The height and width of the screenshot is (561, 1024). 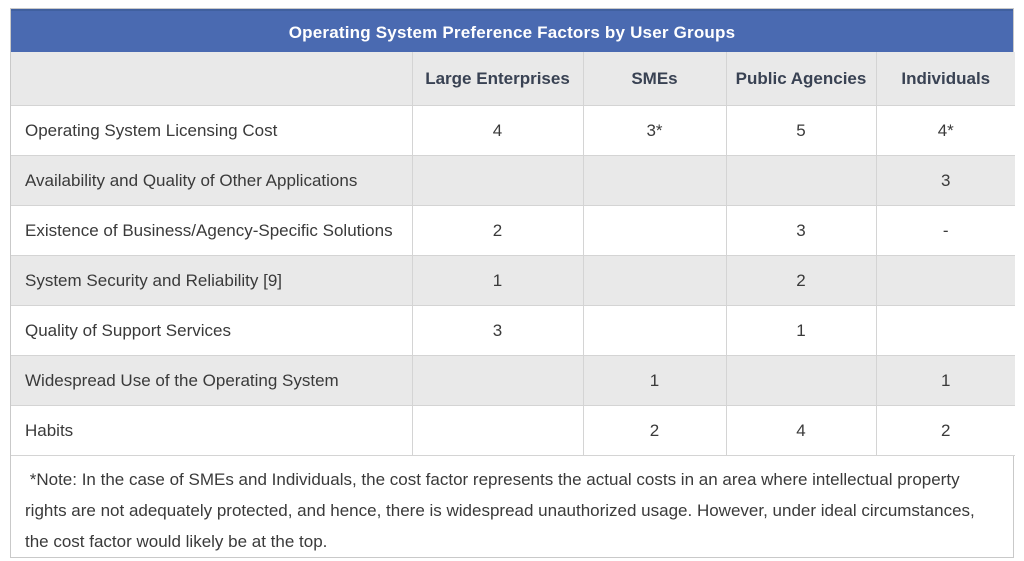 I want to click on cell-value: 5, so click(x=801, y=130).